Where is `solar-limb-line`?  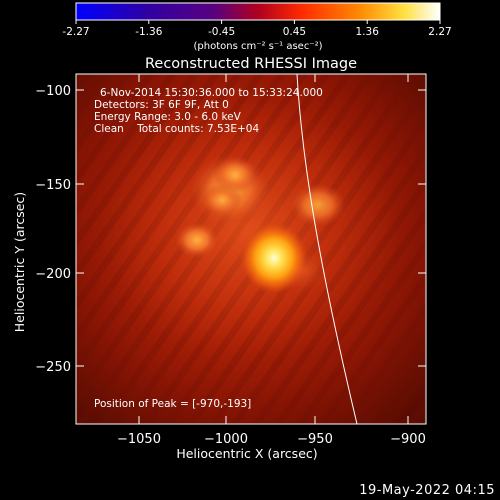 solar-limb-line is located at coordinates (327, 249).